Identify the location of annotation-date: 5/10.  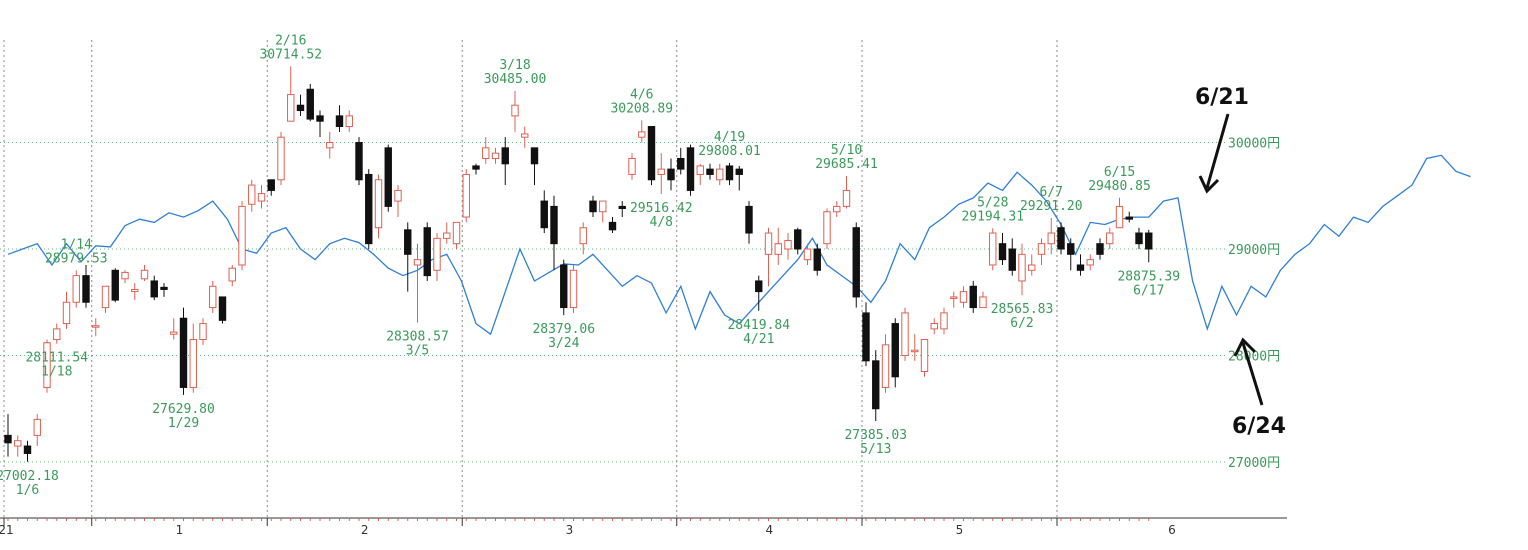
(846, 150).